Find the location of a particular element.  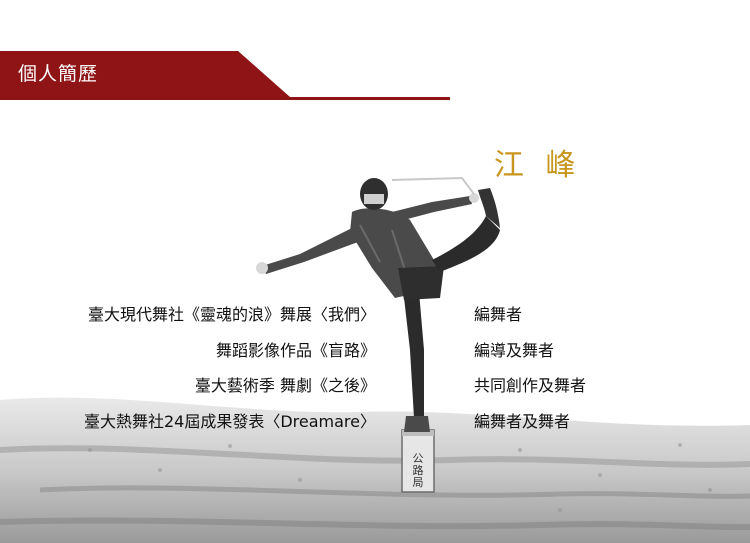

bio-role-2: 編導及舞者 is located at coordinates (514, 350).